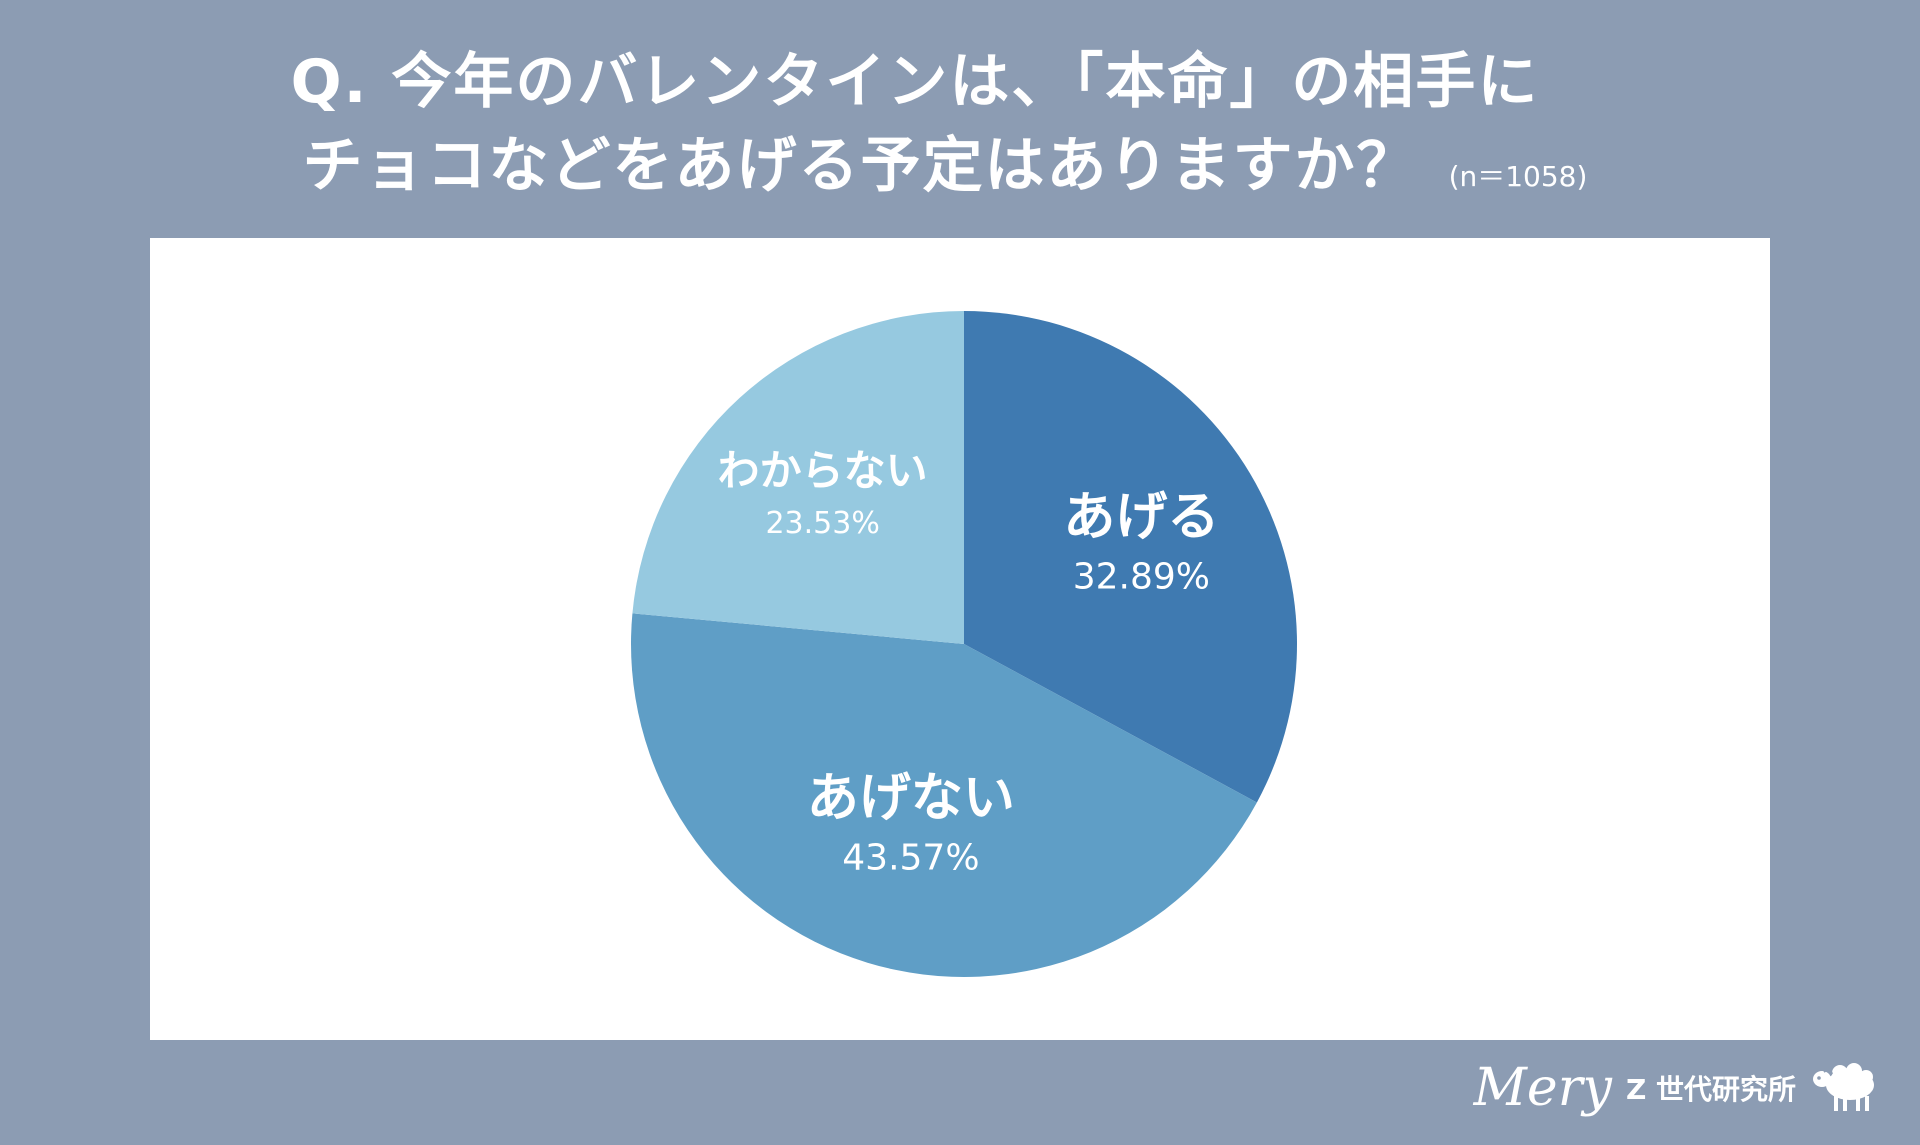 The height and width of the screenshot is (1145, 1920). I want to click on title-line-2: チョコなどをあげる予定はありますか？ (n＝1058), so click(960, 171).